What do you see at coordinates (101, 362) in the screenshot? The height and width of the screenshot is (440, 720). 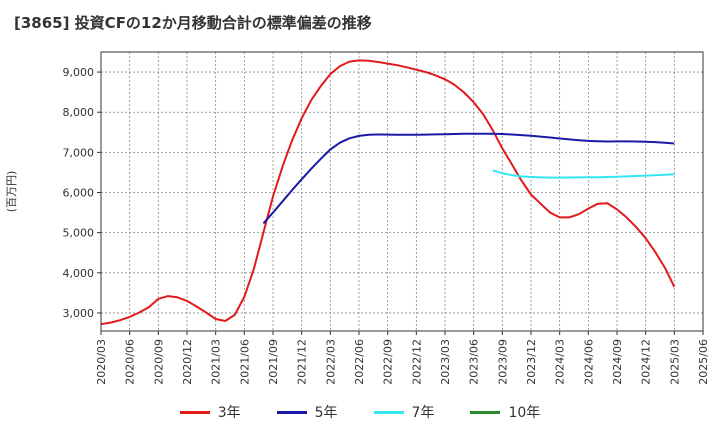 I see `x-tick-label: 2020/03` at bounding box center [101, 362].